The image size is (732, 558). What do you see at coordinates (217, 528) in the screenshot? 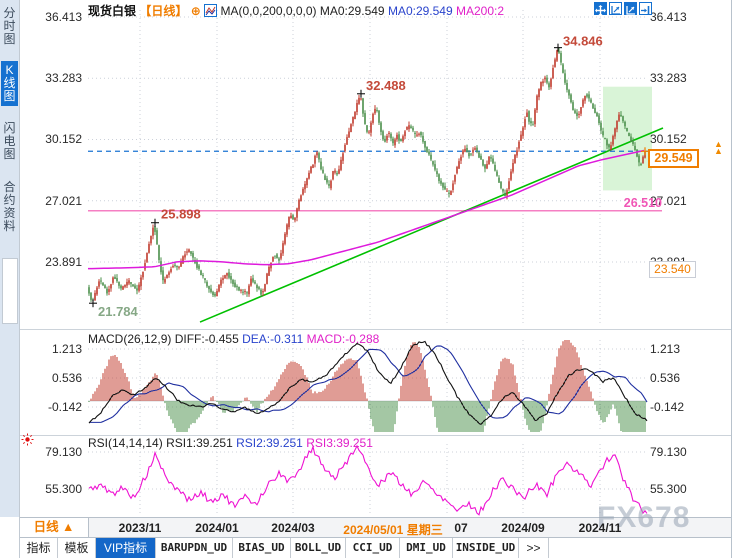
I see `xaxis-tick: 2024/01` at bounding box center [217, 528].